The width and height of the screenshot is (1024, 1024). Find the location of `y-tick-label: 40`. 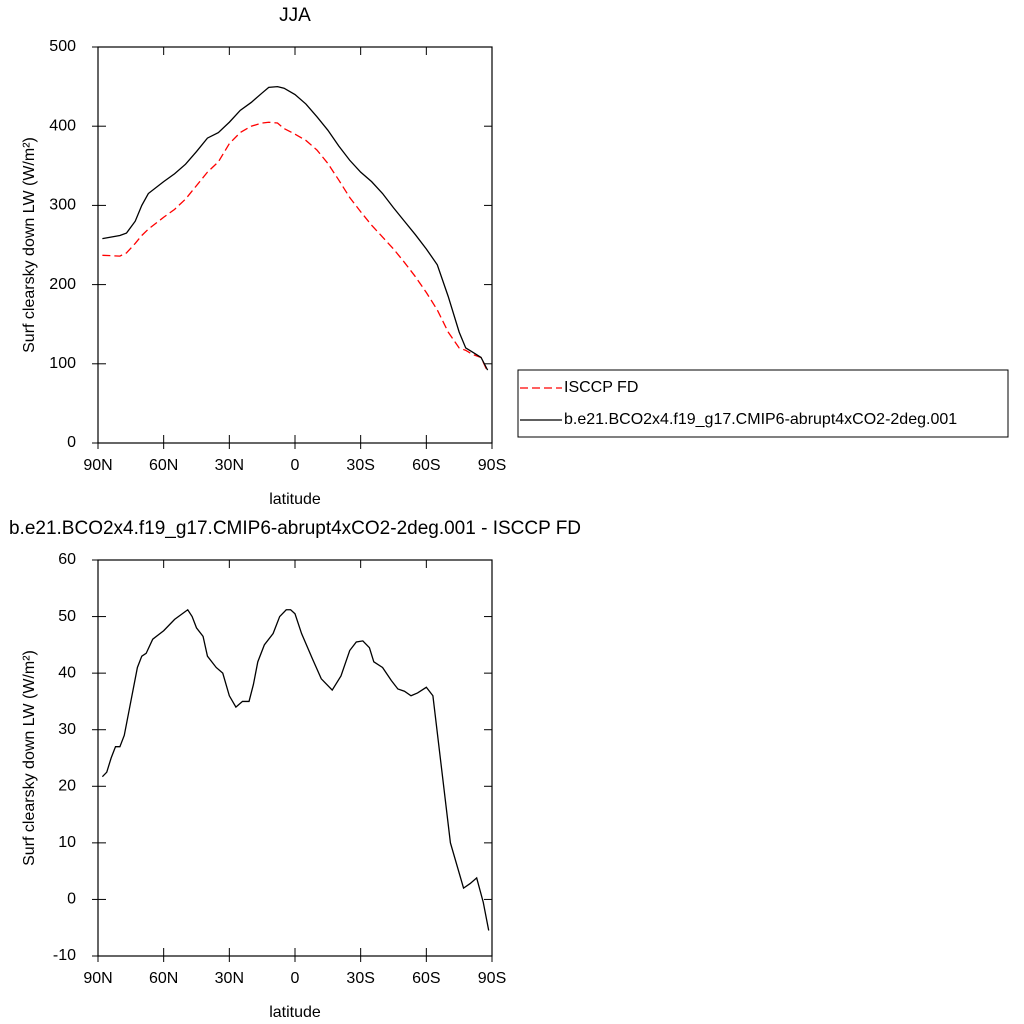

y-tick-label: 40 is located at coordinates (67, 672).